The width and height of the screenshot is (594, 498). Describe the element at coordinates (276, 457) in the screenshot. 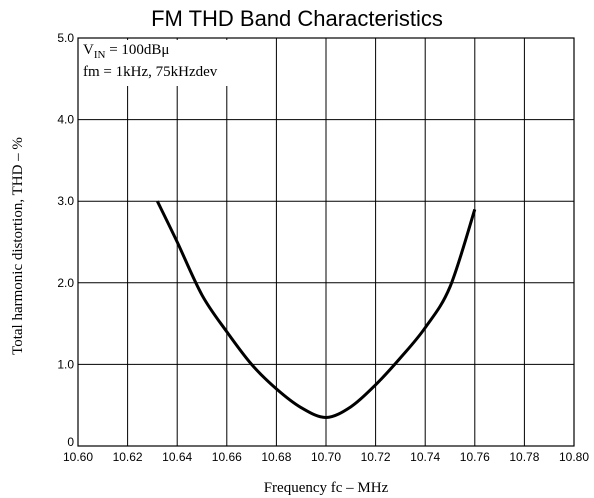

I see `x-tick-label: 10.68` at that location.